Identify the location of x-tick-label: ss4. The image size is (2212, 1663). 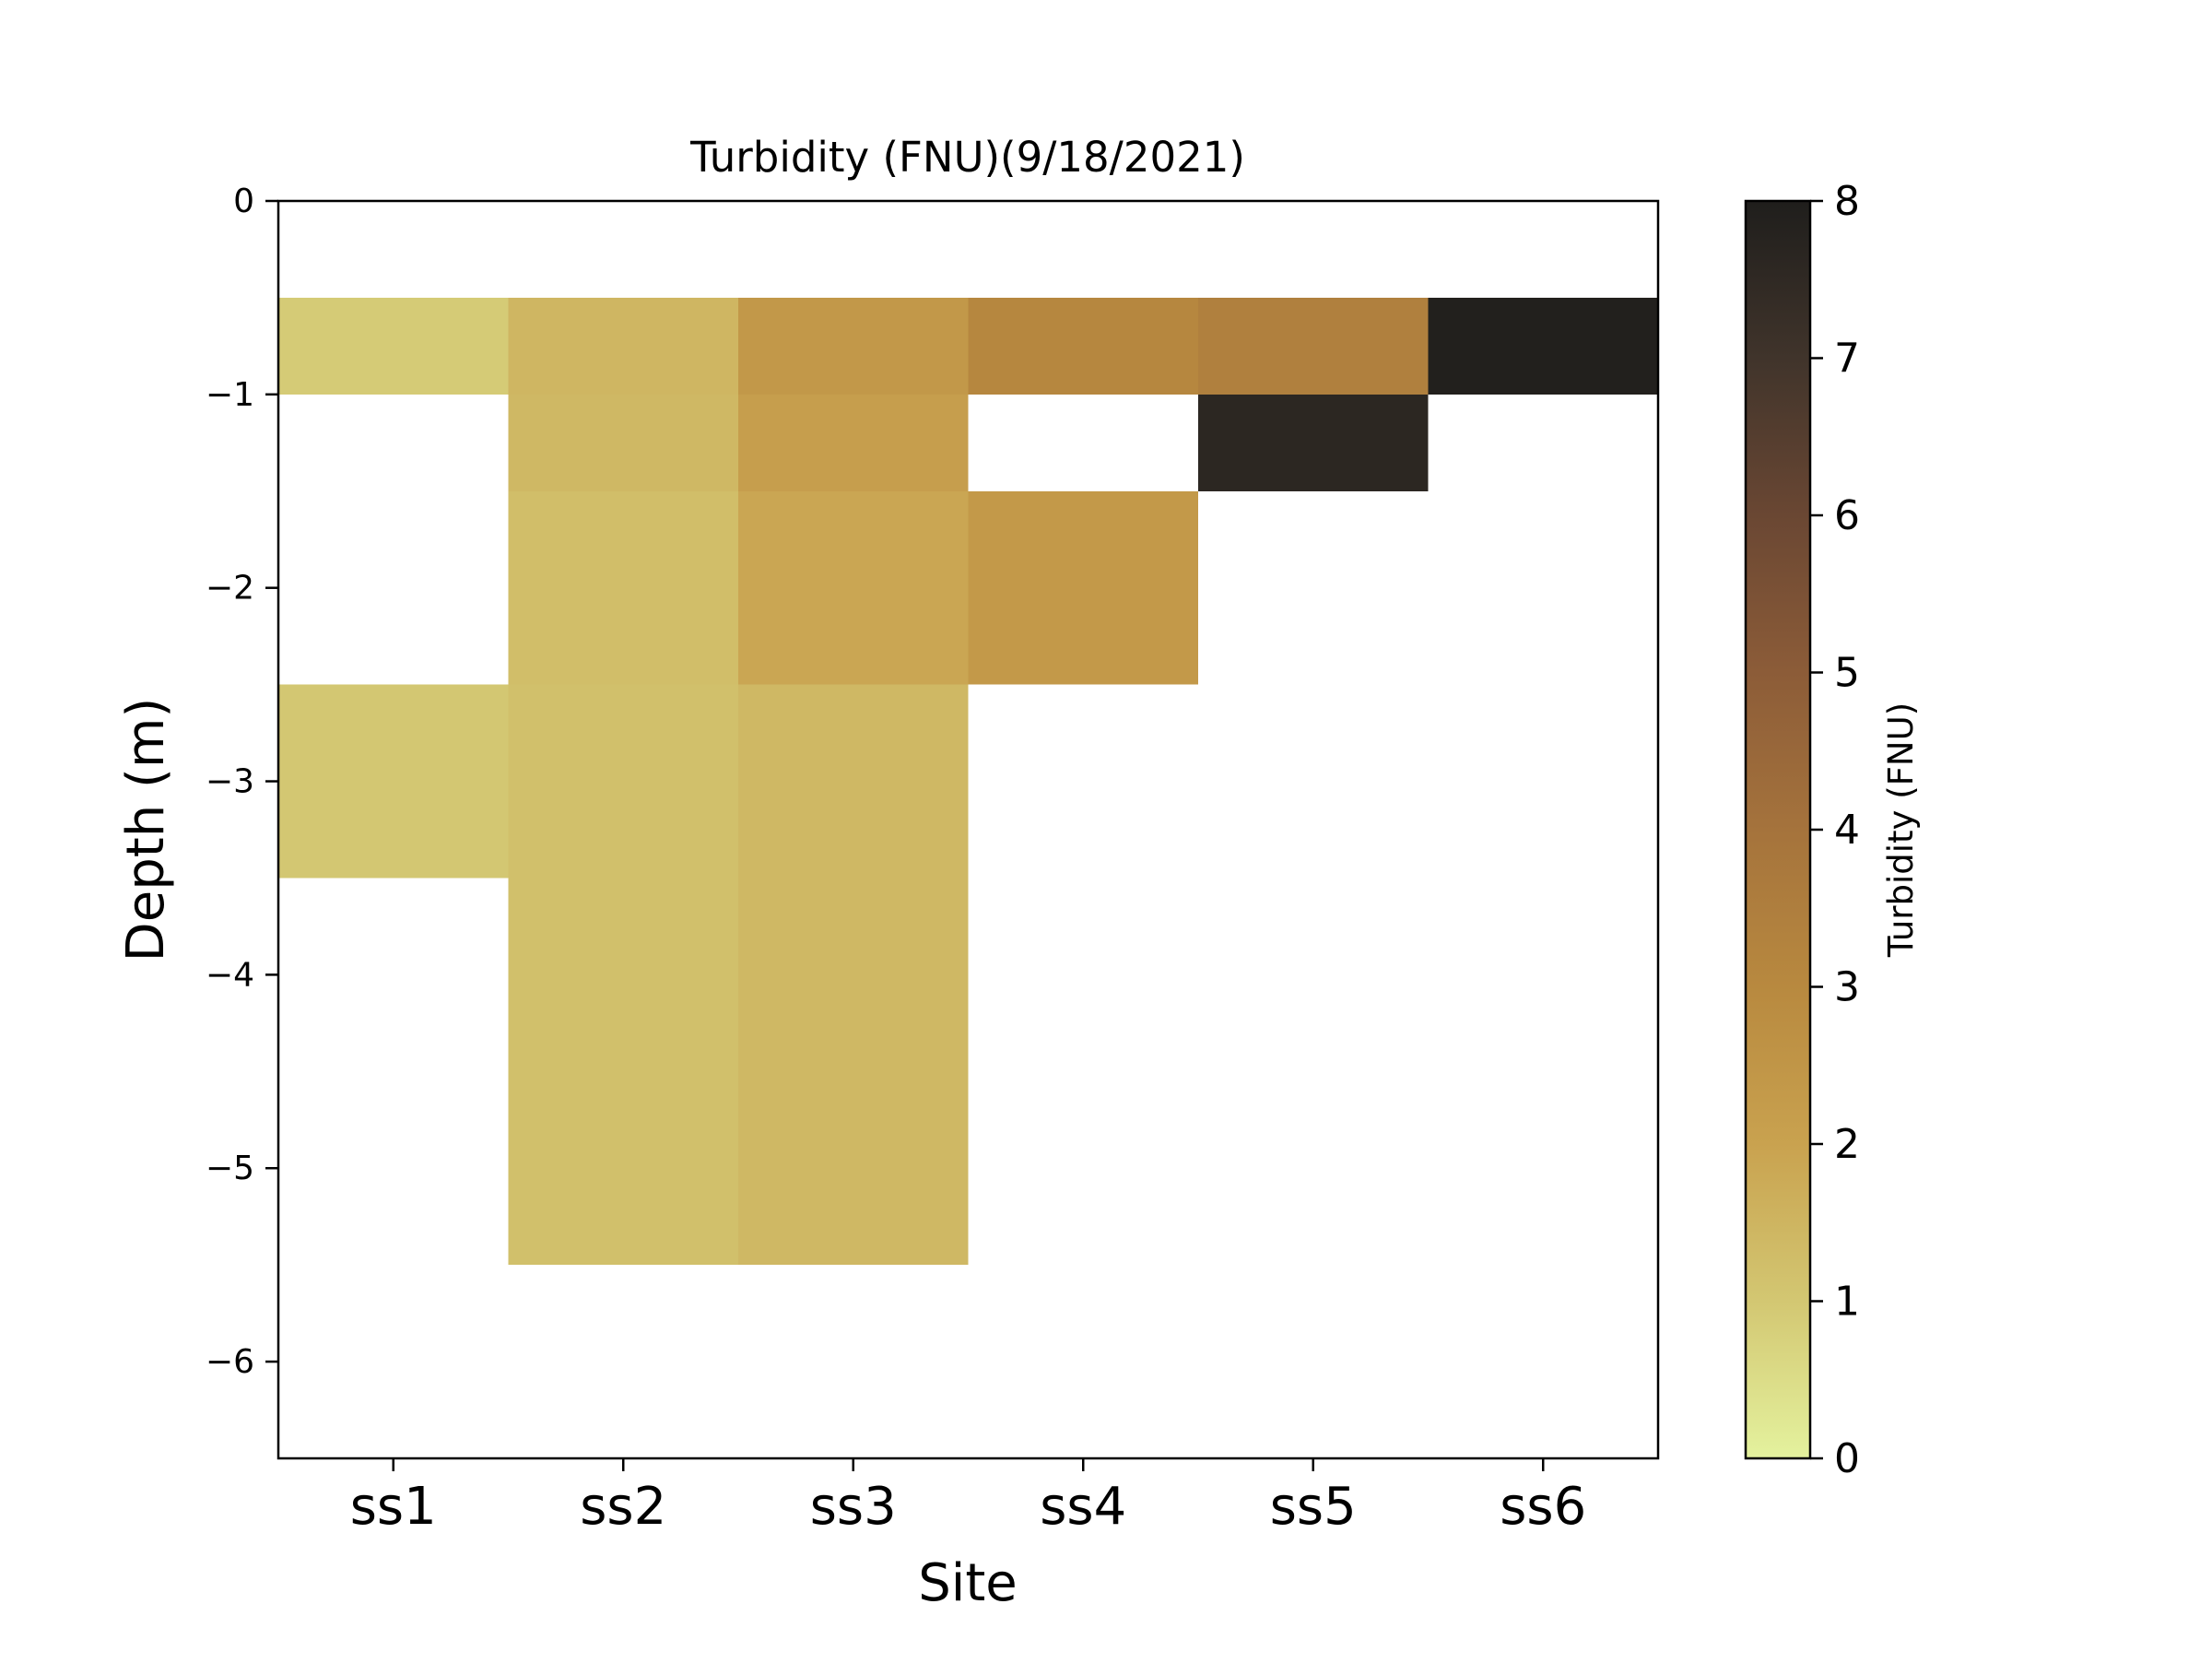
(1083, 1507).